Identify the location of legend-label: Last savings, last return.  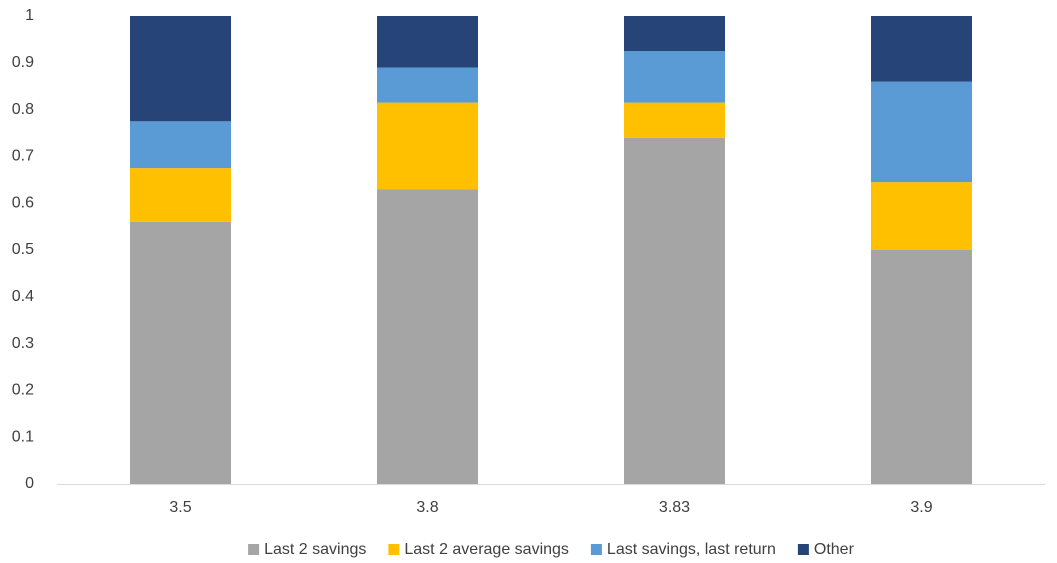
(691, 549).